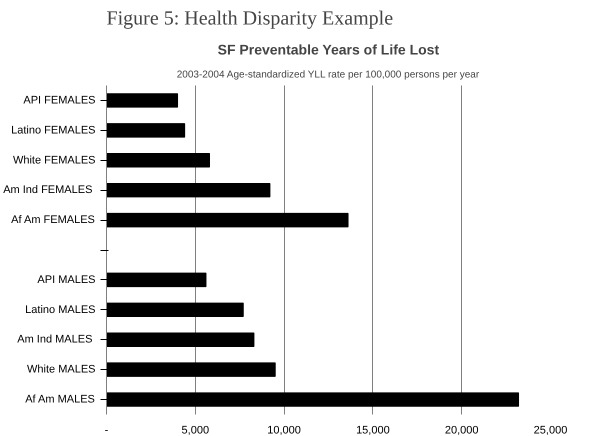 The width and height of the screenshot is (590, 436). Describe the element at coordinates (60, 310) in the screenshot. I see `y-tick-label: Latino MALES` at that location.